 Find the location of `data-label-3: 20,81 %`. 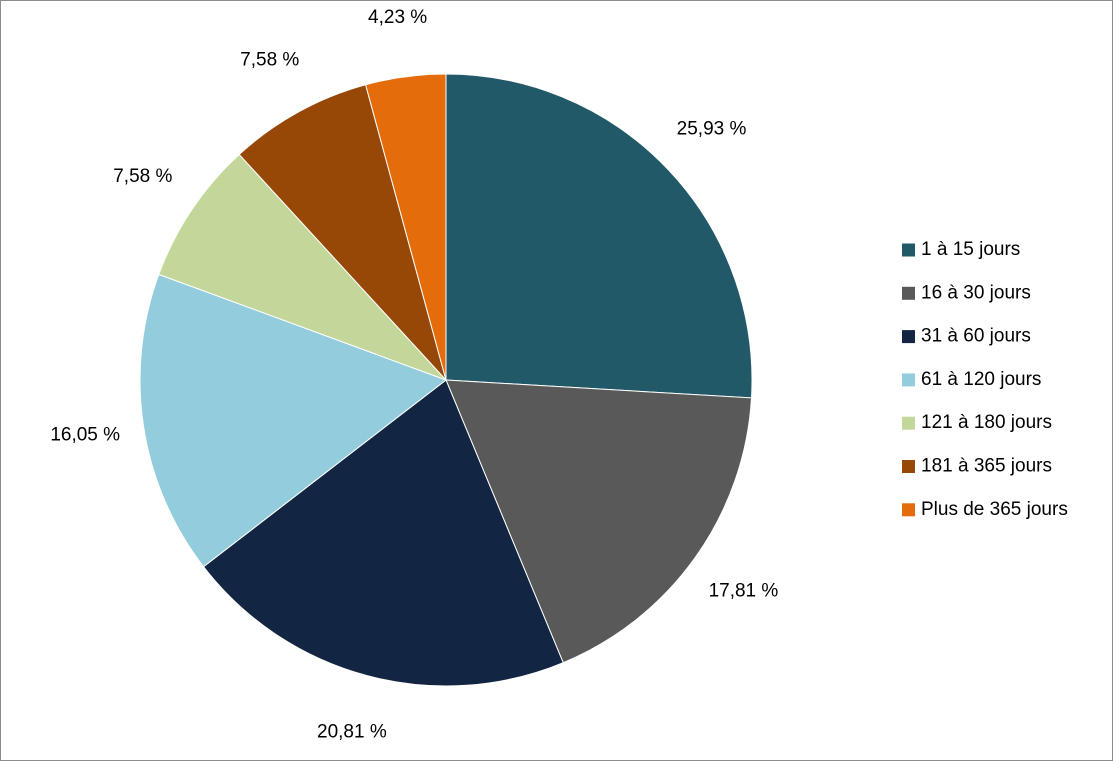

data-label-3: 20,81 % is located at coordinates (352, 732).